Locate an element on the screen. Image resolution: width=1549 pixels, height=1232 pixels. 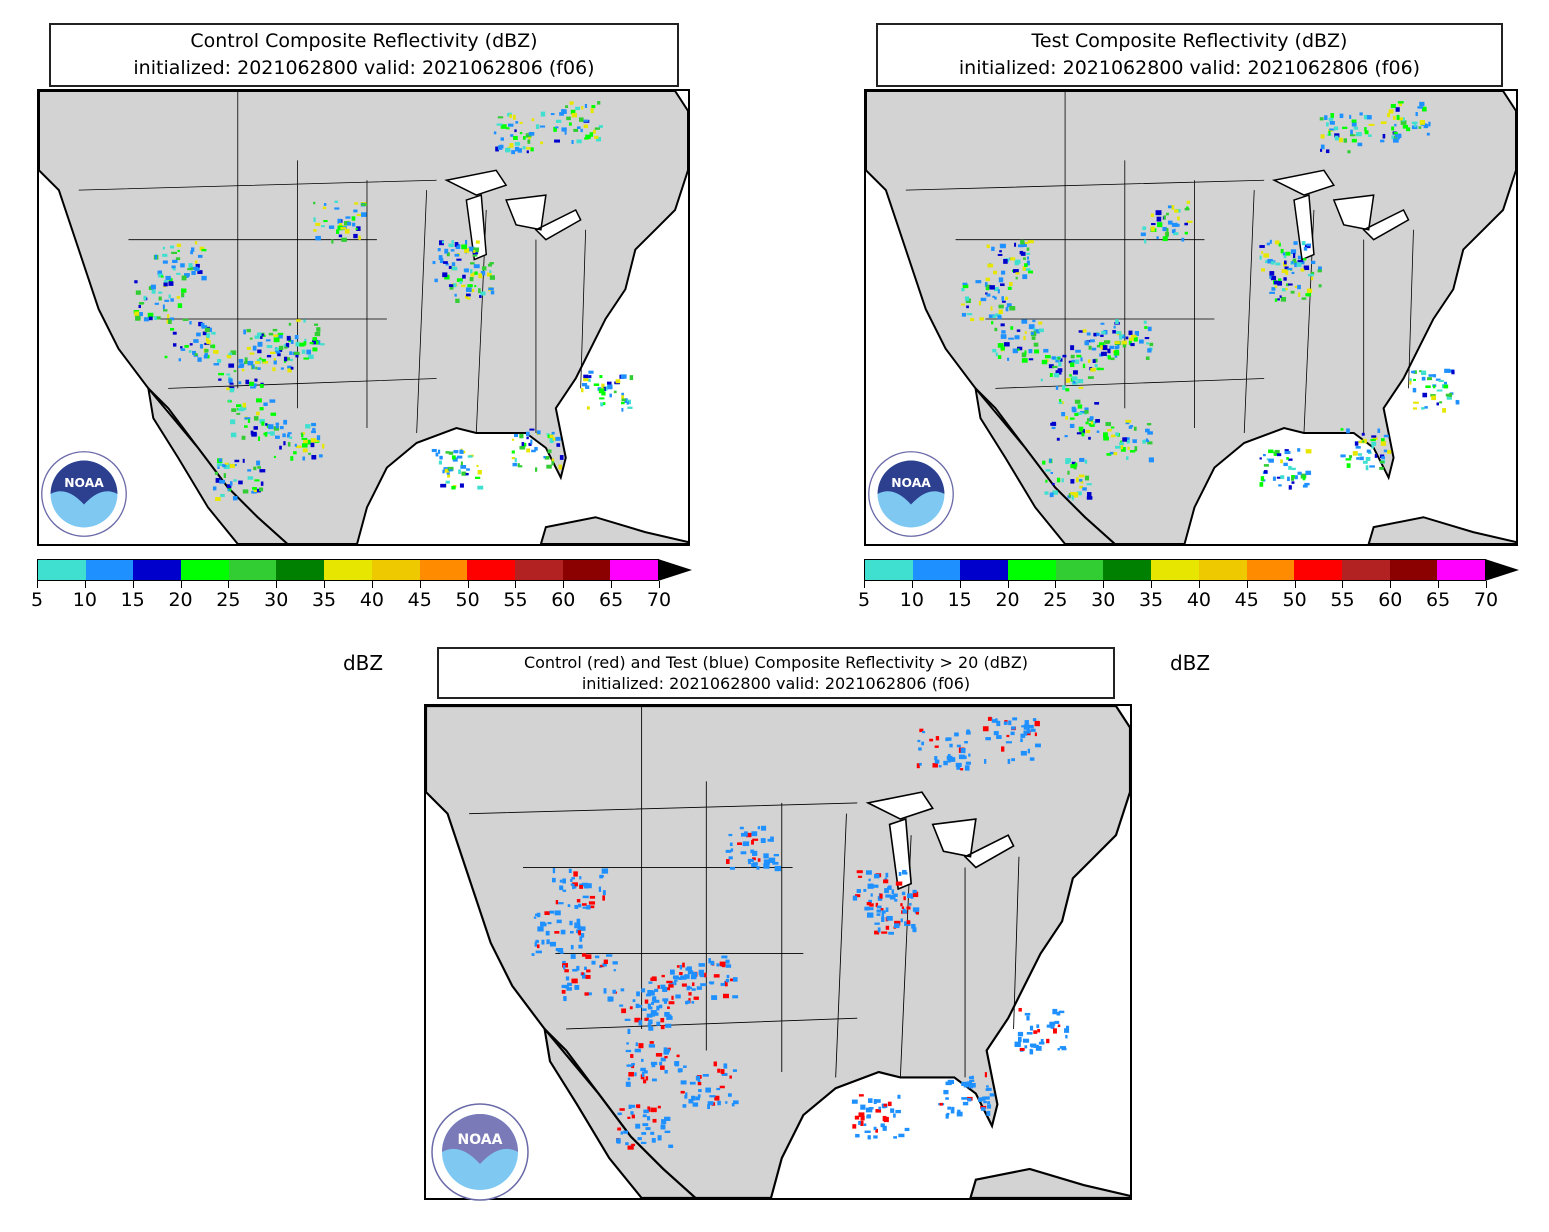
control-colorbar-label: dBZ is located at coordinates (363, 663).